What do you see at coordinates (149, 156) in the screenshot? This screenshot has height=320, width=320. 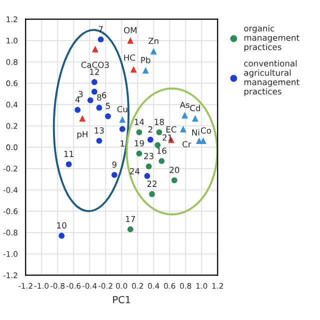 I see `annotation: 23` at bounding box center [149, 156].